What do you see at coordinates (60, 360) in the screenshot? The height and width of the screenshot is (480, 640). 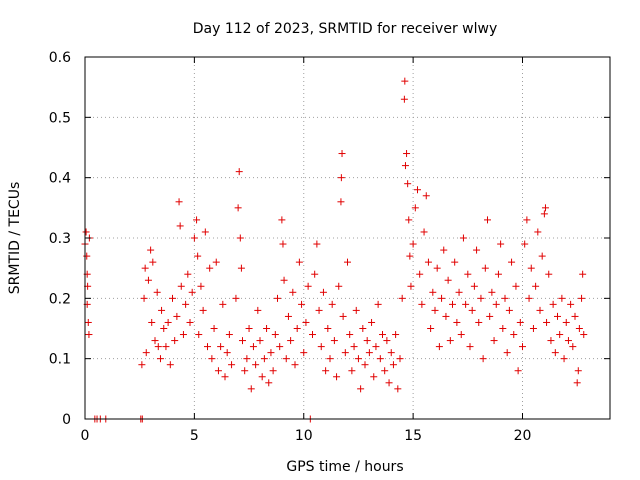 I see `y-tick-label: 0.1` at bounding box center [60, 360].